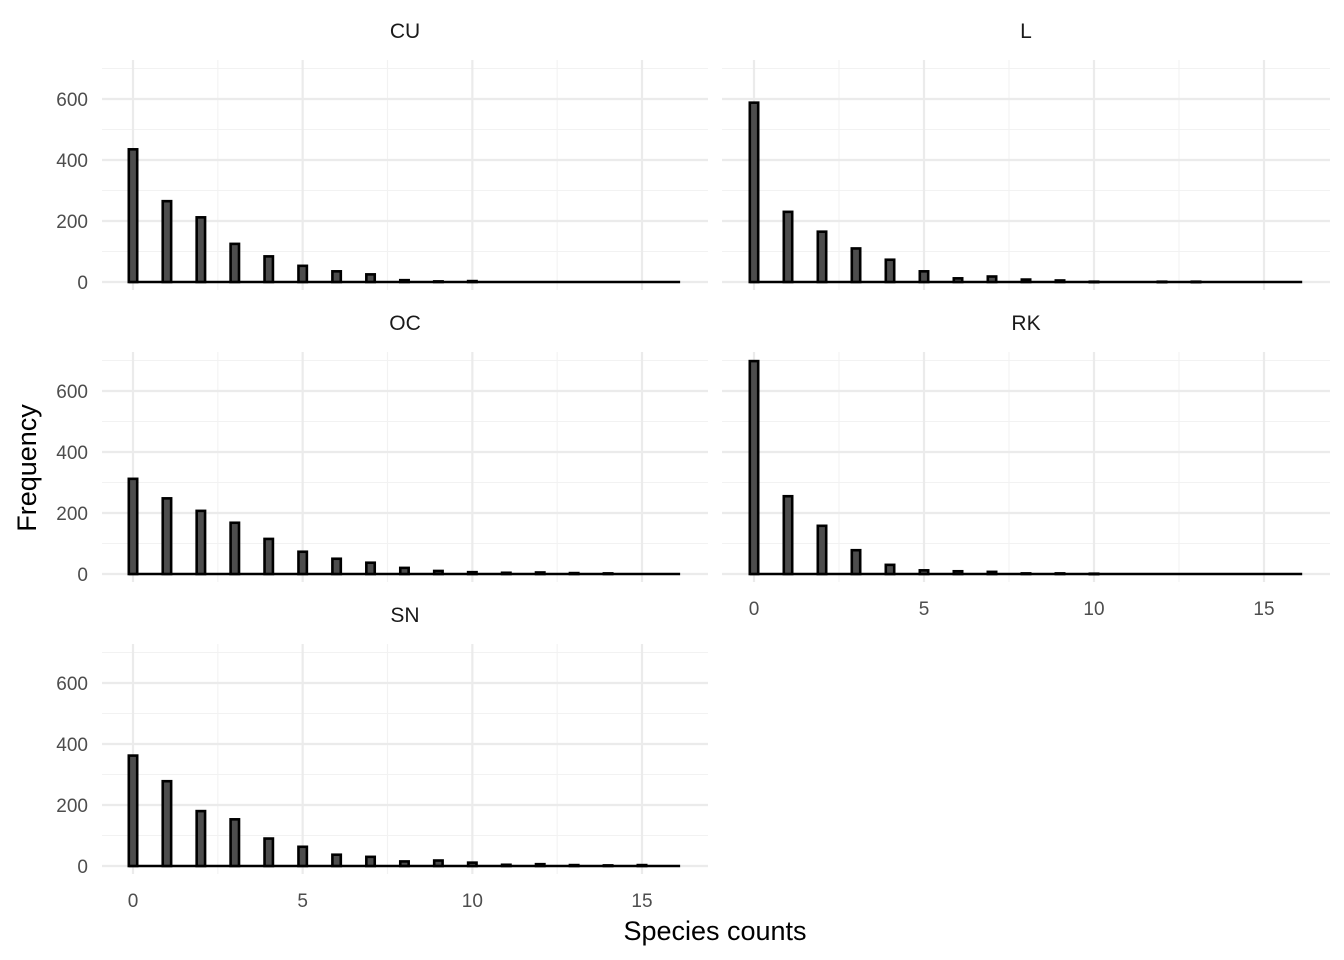  What do you see at coordinates (382, 157) in the screenshot?
I see `panel-cu: CU 0 200 400 600` at bounding box center [382, 157].